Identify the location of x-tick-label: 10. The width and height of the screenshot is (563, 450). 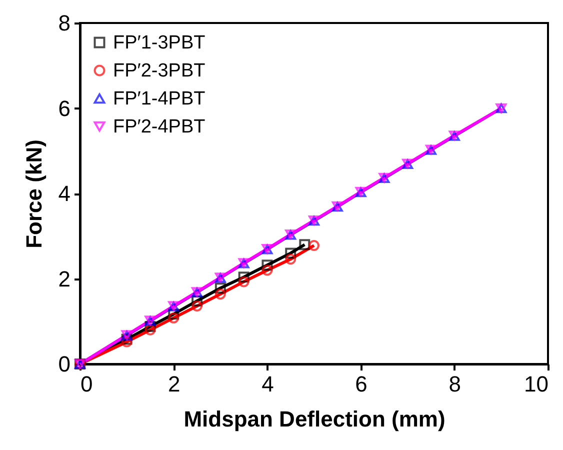
(536, 384).